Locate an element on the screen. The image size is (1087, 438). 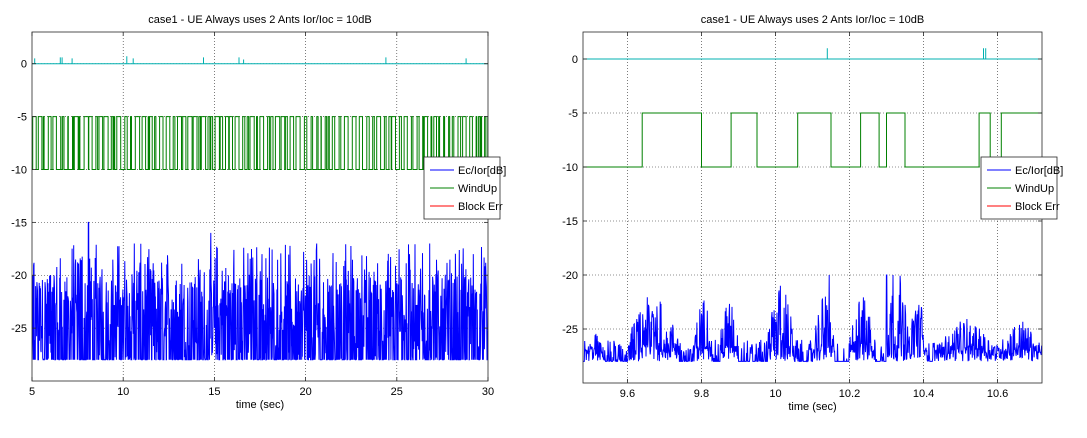
x-tick-label: 10.2 is located at coordinates (849, 394).